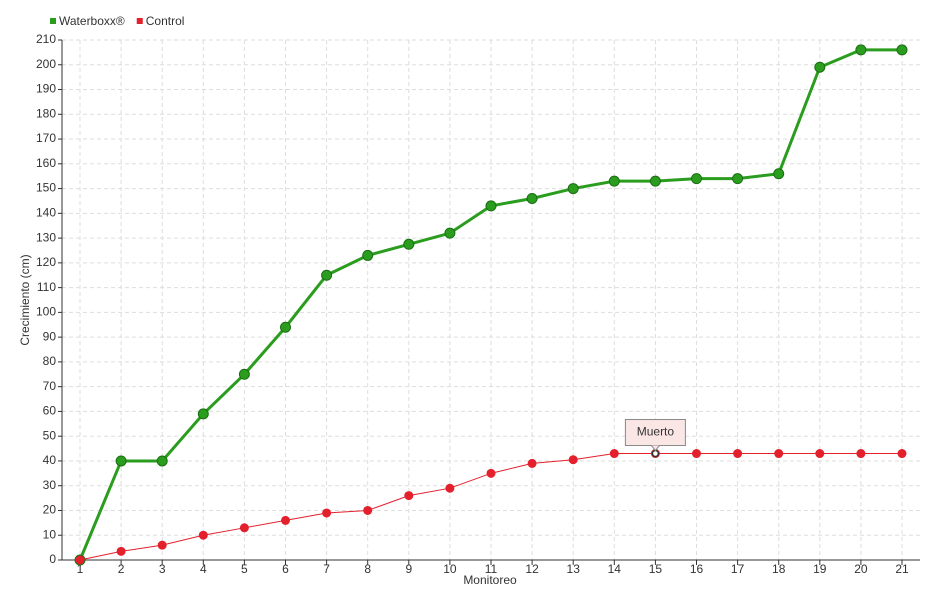 The width and height of the screenshot is (940, 600). Describe the element at coordinates (902, 569) in the screenshot. I see `x-tick-label: 21` at that location.